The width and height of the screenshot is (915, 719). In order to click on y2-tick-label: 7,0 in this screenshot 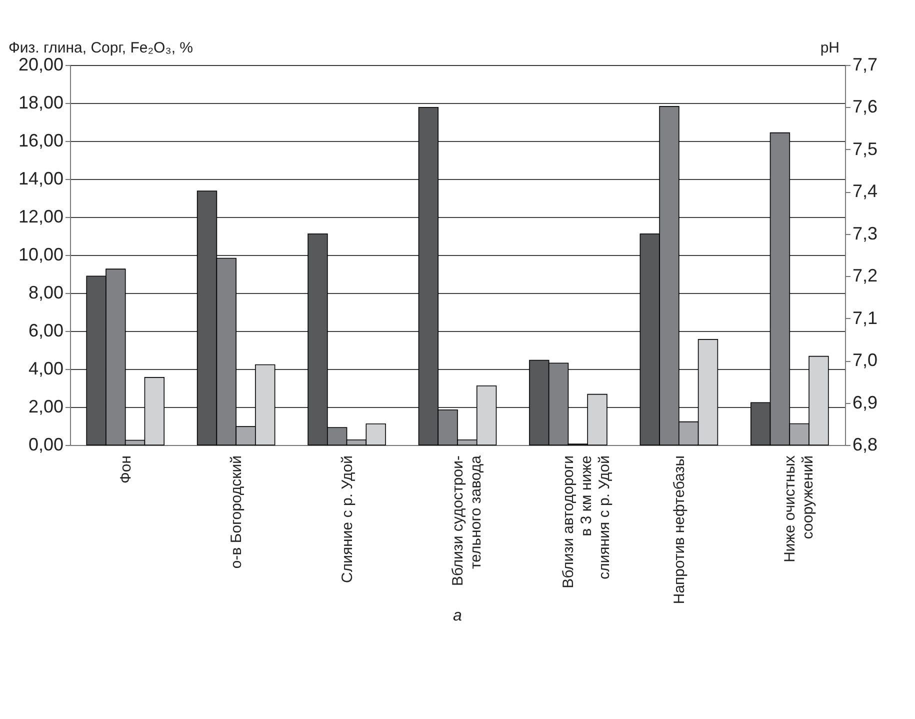, I will do `click(865, 360)`.